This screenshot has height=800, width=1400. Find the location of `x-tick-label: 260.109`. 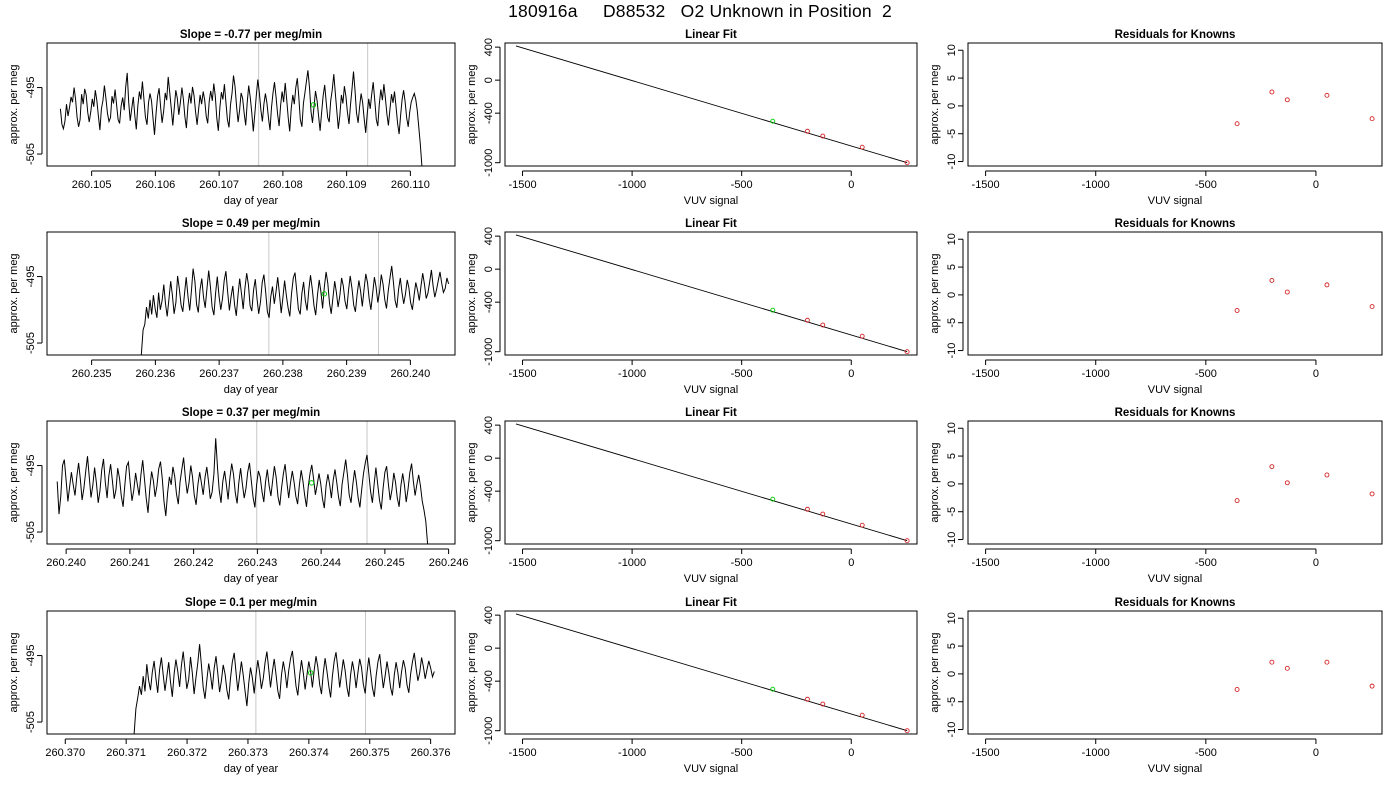

x-tick-label: 260.109 is located at coordinates (347, 185).